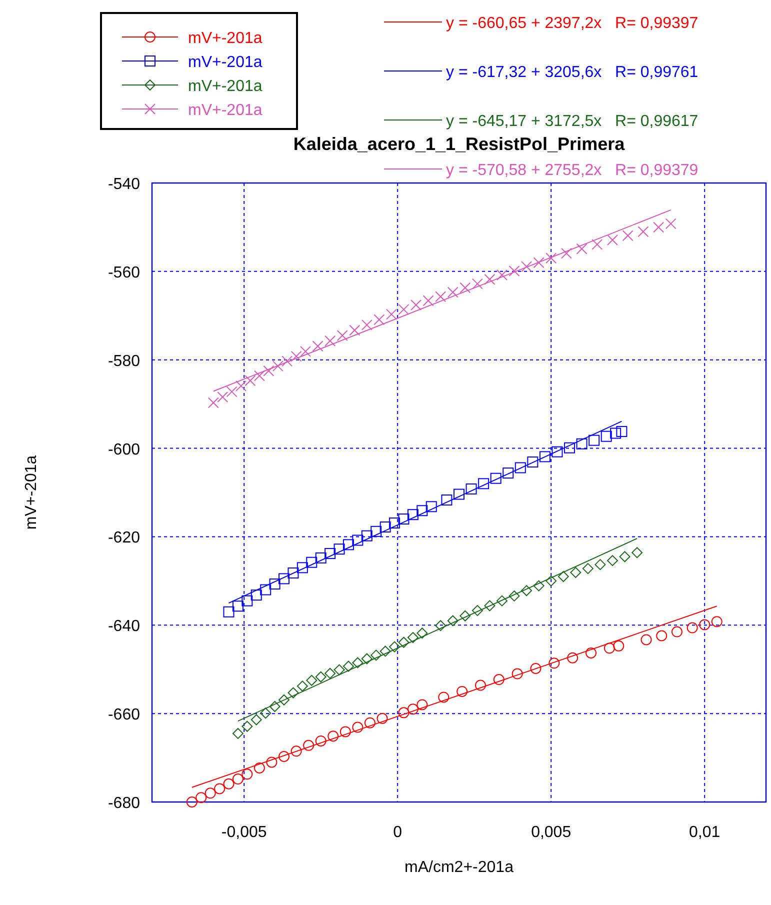  Describe the element at coordinates (572, 23) in the screenshot. I see `legend-label: y = -660,65 + 2397,2x R= 0,99397` at that location.